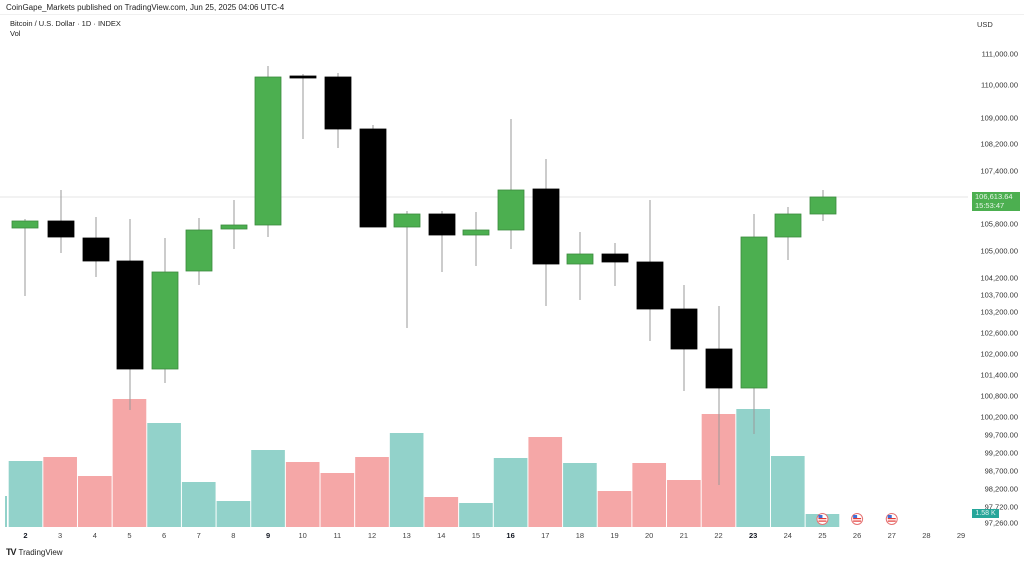 Image resolution: width=1024 pixels, height=562 pixels. I want to click on price-axis-label: 102,000.00, so click(999, 354).